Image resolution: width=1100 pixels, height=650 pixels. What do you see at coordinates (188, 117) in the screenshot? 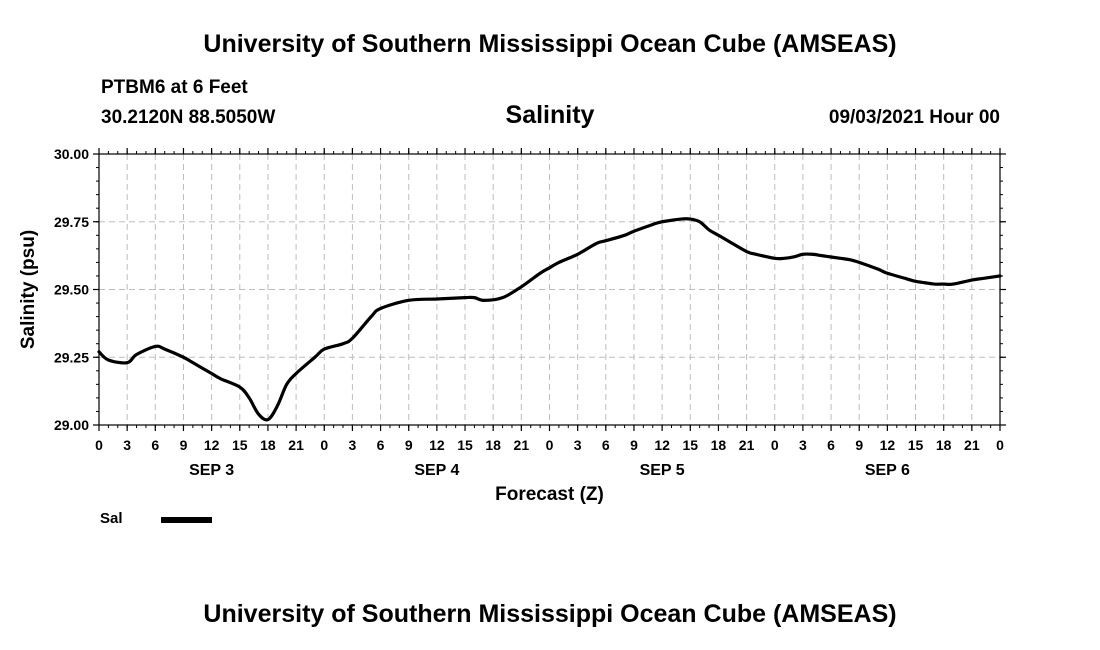
I see `coordinates-label: 30.2120N 88.5050W` at bounding box center [188, 117].